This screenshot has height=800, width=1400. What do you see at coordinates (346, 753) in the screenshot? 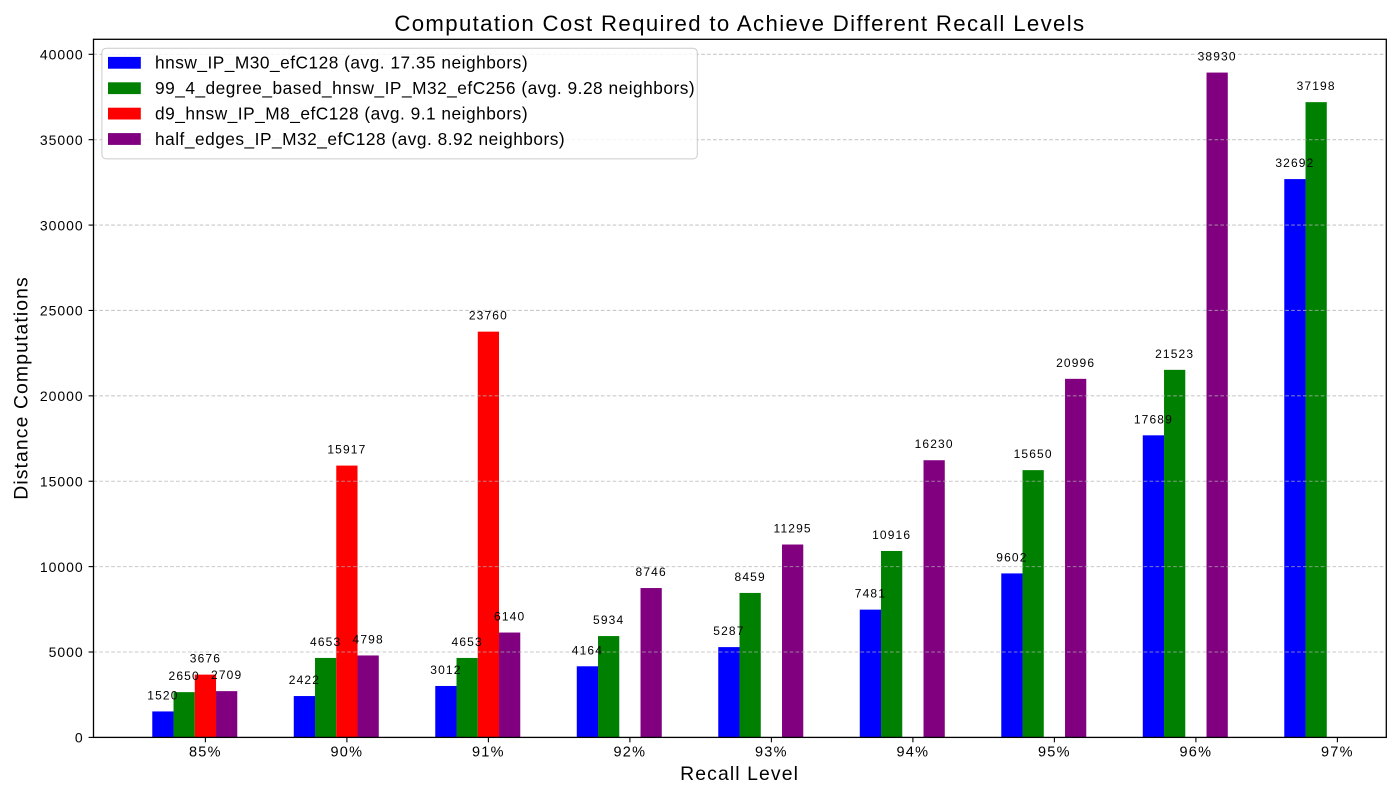
I see `svg-text: 90%` at bounding box center [346, 753].